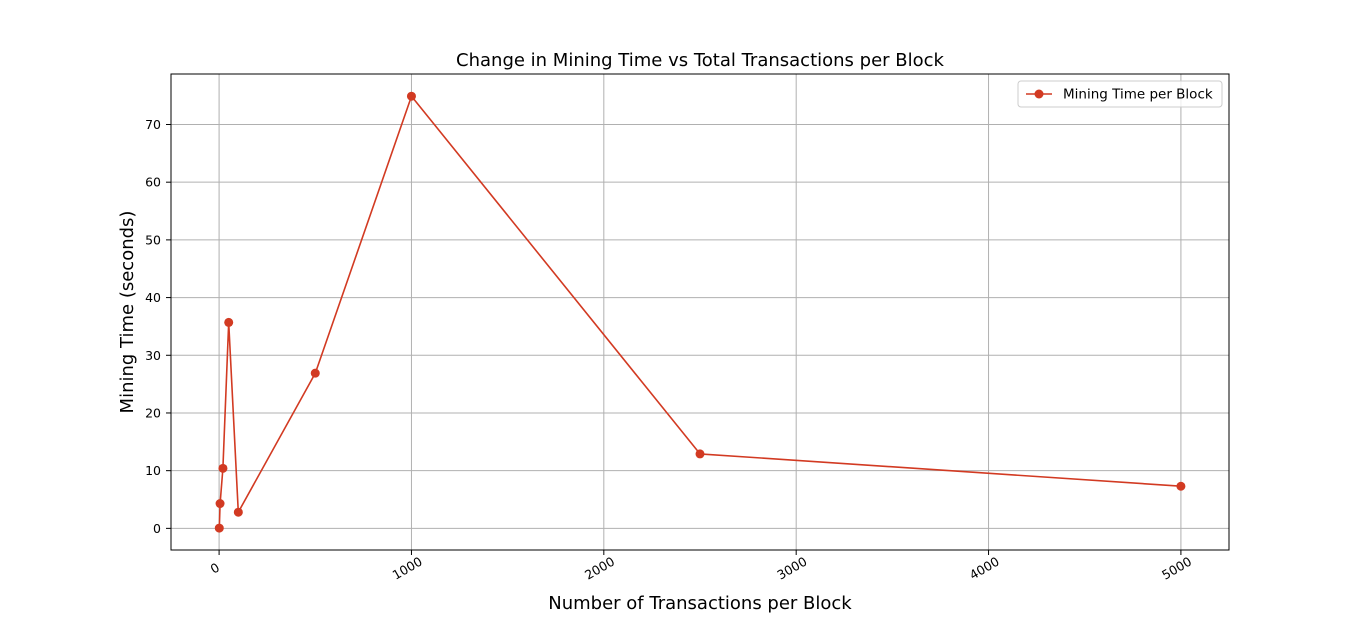 Image resolution: width=1366 pixels, height=618 pixels. What do you see at coordinates (153, 297) in the screenshot?
I see `y-tick-label: 40` at bounding box center [153, 297].